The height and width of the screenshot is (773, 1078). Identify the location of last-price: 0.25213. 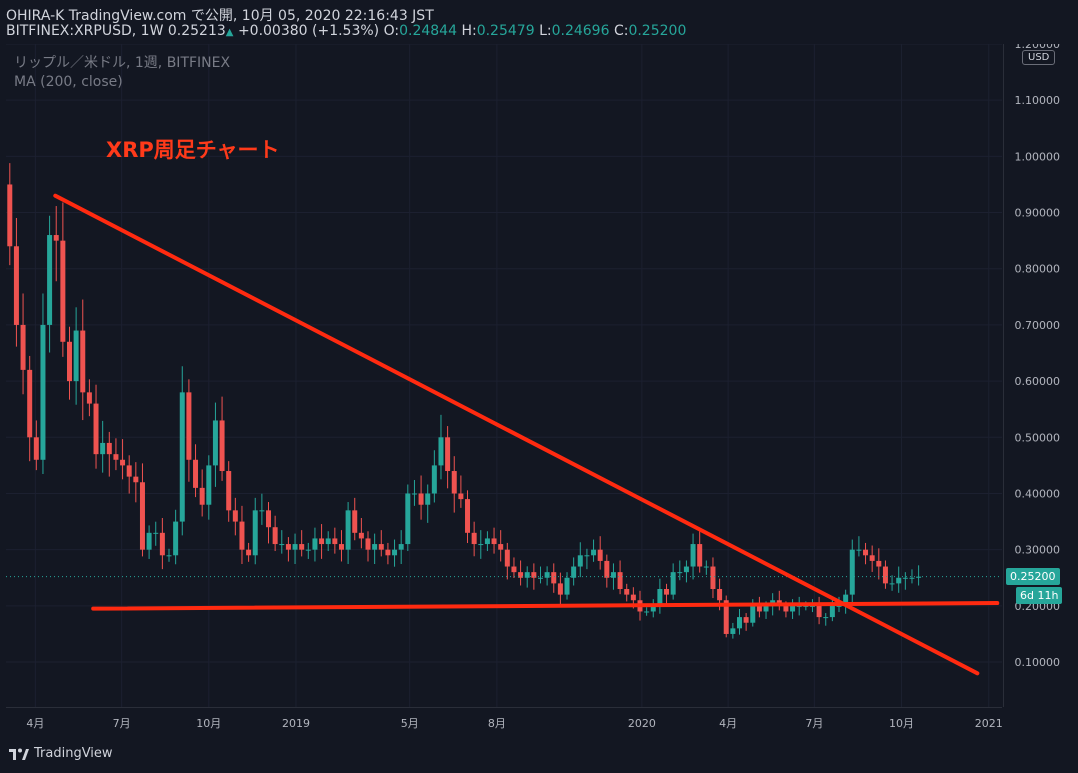
(196, 31).